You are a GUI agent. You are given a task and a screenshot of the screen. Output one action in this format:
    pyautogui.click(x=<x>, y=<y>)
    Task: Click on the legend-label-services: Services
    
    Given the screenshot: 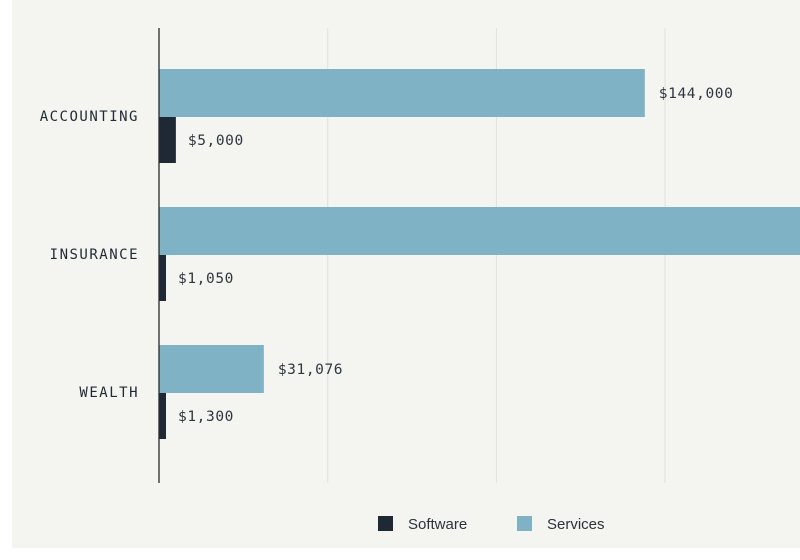 What is the action you would take?
    pyautogui.click(x=576, y=524)
    